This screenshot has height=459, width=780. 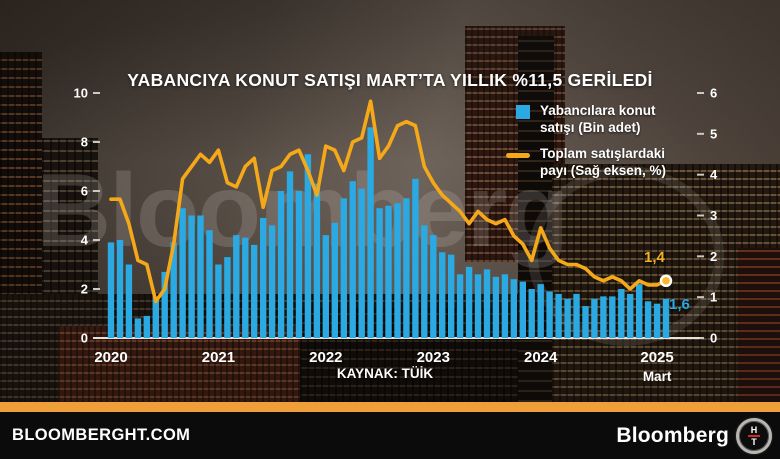 What do you see at coordinates (759, 330) in the screenshot?
I see `city-tower-right-edge` at bounding box center [759, 330].